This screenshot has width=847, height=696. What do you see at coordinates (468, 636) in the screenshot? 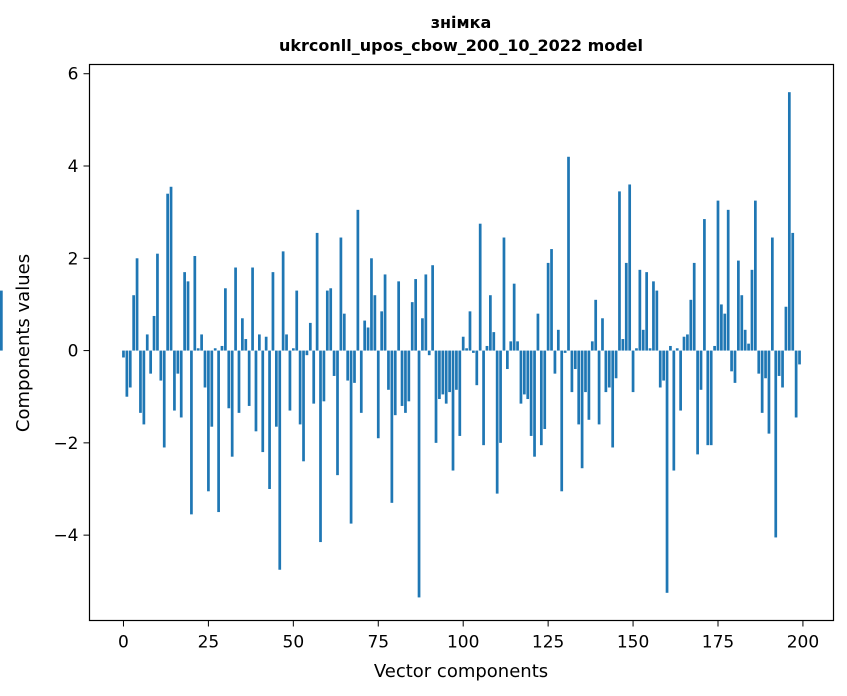
I see `x-axis-ticks: 0 25 50 75 100 125 150 175 200` at bounding box center [468, 636].